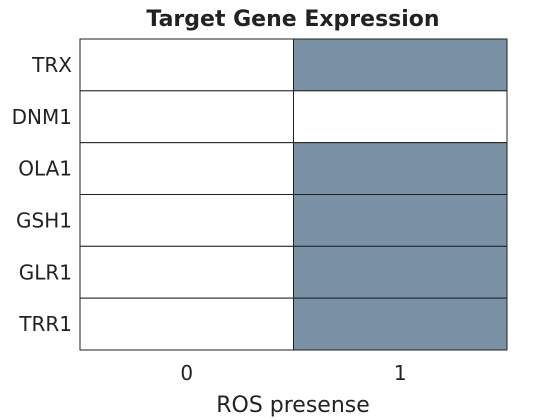 This screenshot has height=420, width=560. I want to click on y-tick-label: OLA1, so click(45, 169).